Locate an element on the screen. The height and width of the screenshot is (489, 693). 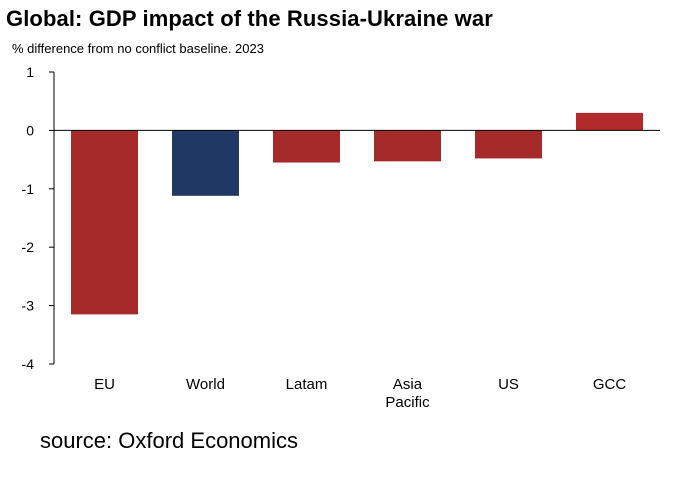
y-tick-label: -1 is located at coordinates (28, 189).